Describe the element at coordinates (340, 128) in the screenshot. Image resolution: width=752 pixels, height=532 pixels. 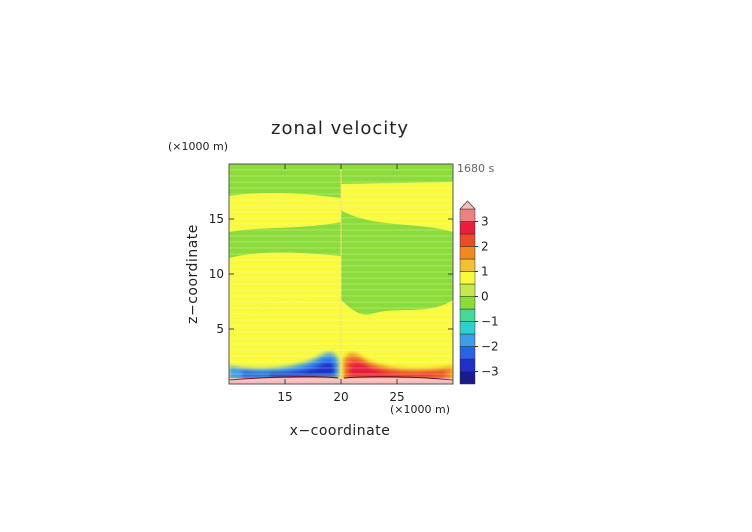
I see `chart-title: zonal velocity` at that location.